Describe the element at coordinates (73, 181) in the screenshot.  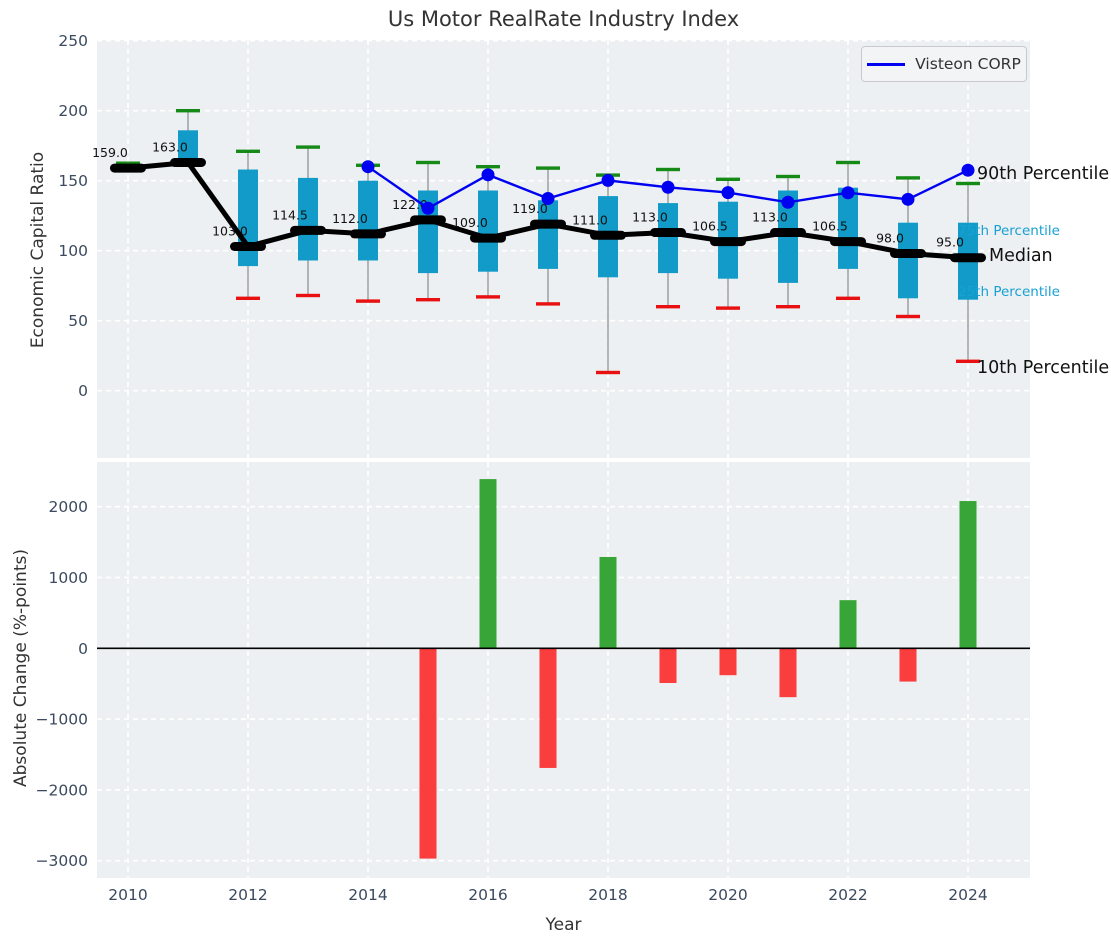
I see `top-y-tick-label: 150` at that location.